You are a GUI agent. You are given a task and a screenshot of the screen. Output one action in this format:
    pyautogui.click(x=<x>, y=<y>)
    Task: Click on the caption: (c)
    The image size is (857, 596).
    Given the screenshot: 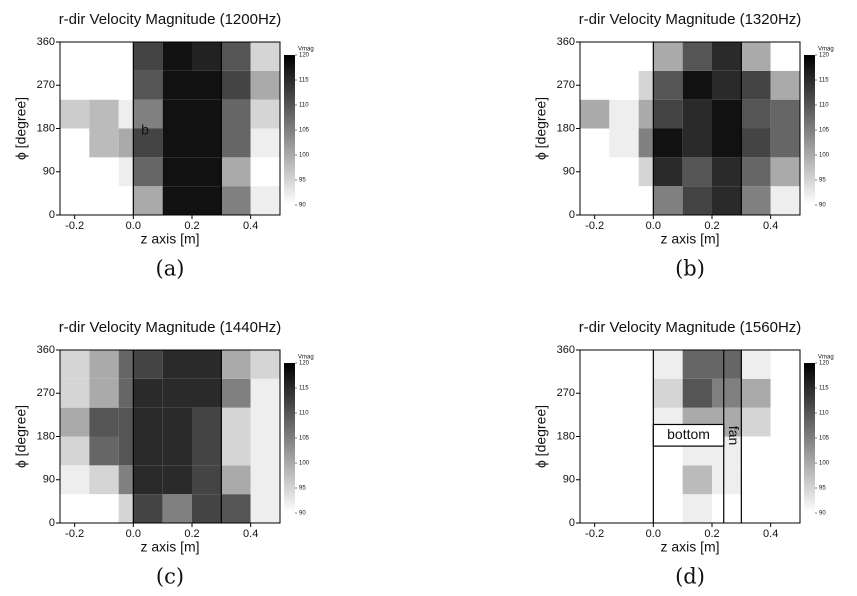 What is the action you would take?
    pyautogui.click(x=170, y=577)
    